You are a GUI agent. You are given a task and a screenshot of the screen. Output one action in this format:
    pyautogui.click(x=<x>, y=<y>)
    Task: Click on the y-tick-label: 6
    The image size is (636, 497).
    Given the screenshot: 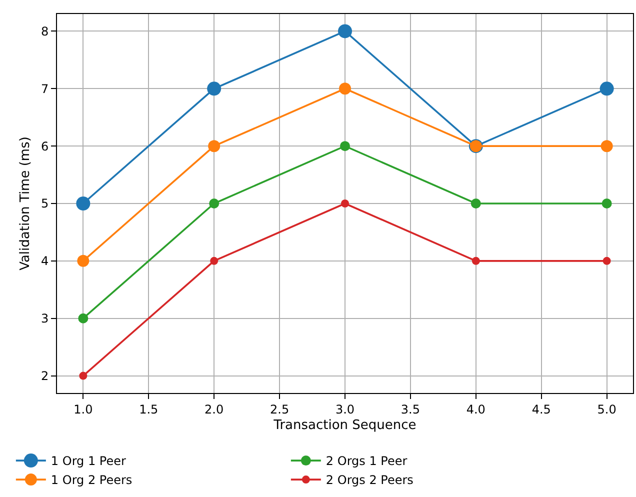 What is the action you would take?
    pyautogui.click(x=44, y=146)
    